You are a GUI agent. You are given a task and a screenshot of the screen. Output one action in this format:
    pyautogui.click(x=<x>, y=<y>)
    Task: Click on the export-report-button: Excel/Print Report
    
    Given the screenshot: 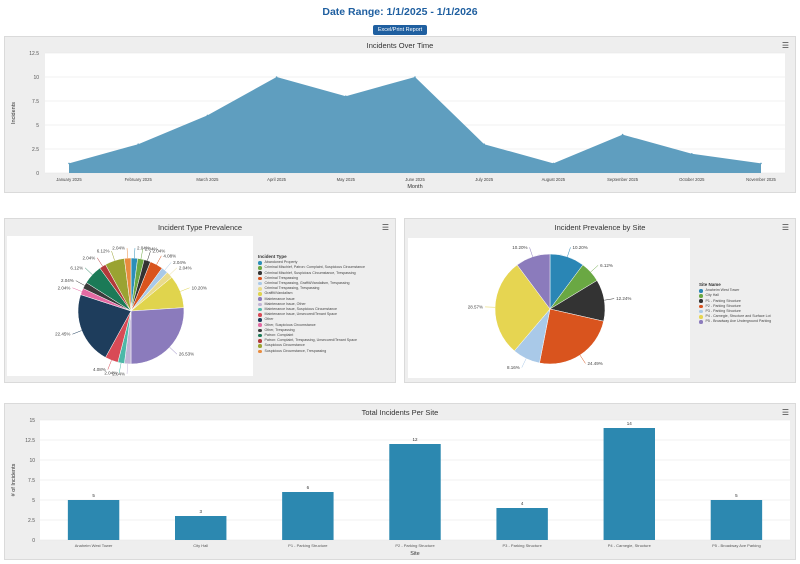 What is the action you would take?
    pyautogui.click(x=400, y=30)
    